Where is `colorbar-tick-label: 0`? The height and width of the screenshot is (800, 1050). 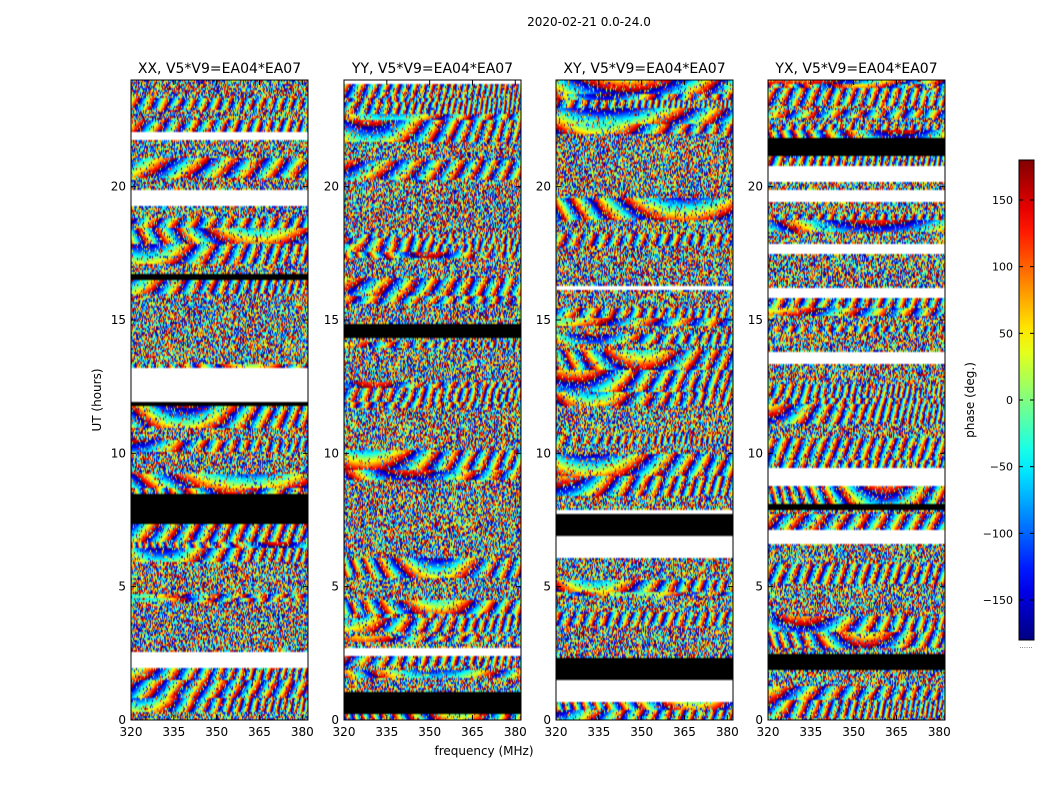 colorbar-tick-label: 0 is located at coordinates (1009, 400).